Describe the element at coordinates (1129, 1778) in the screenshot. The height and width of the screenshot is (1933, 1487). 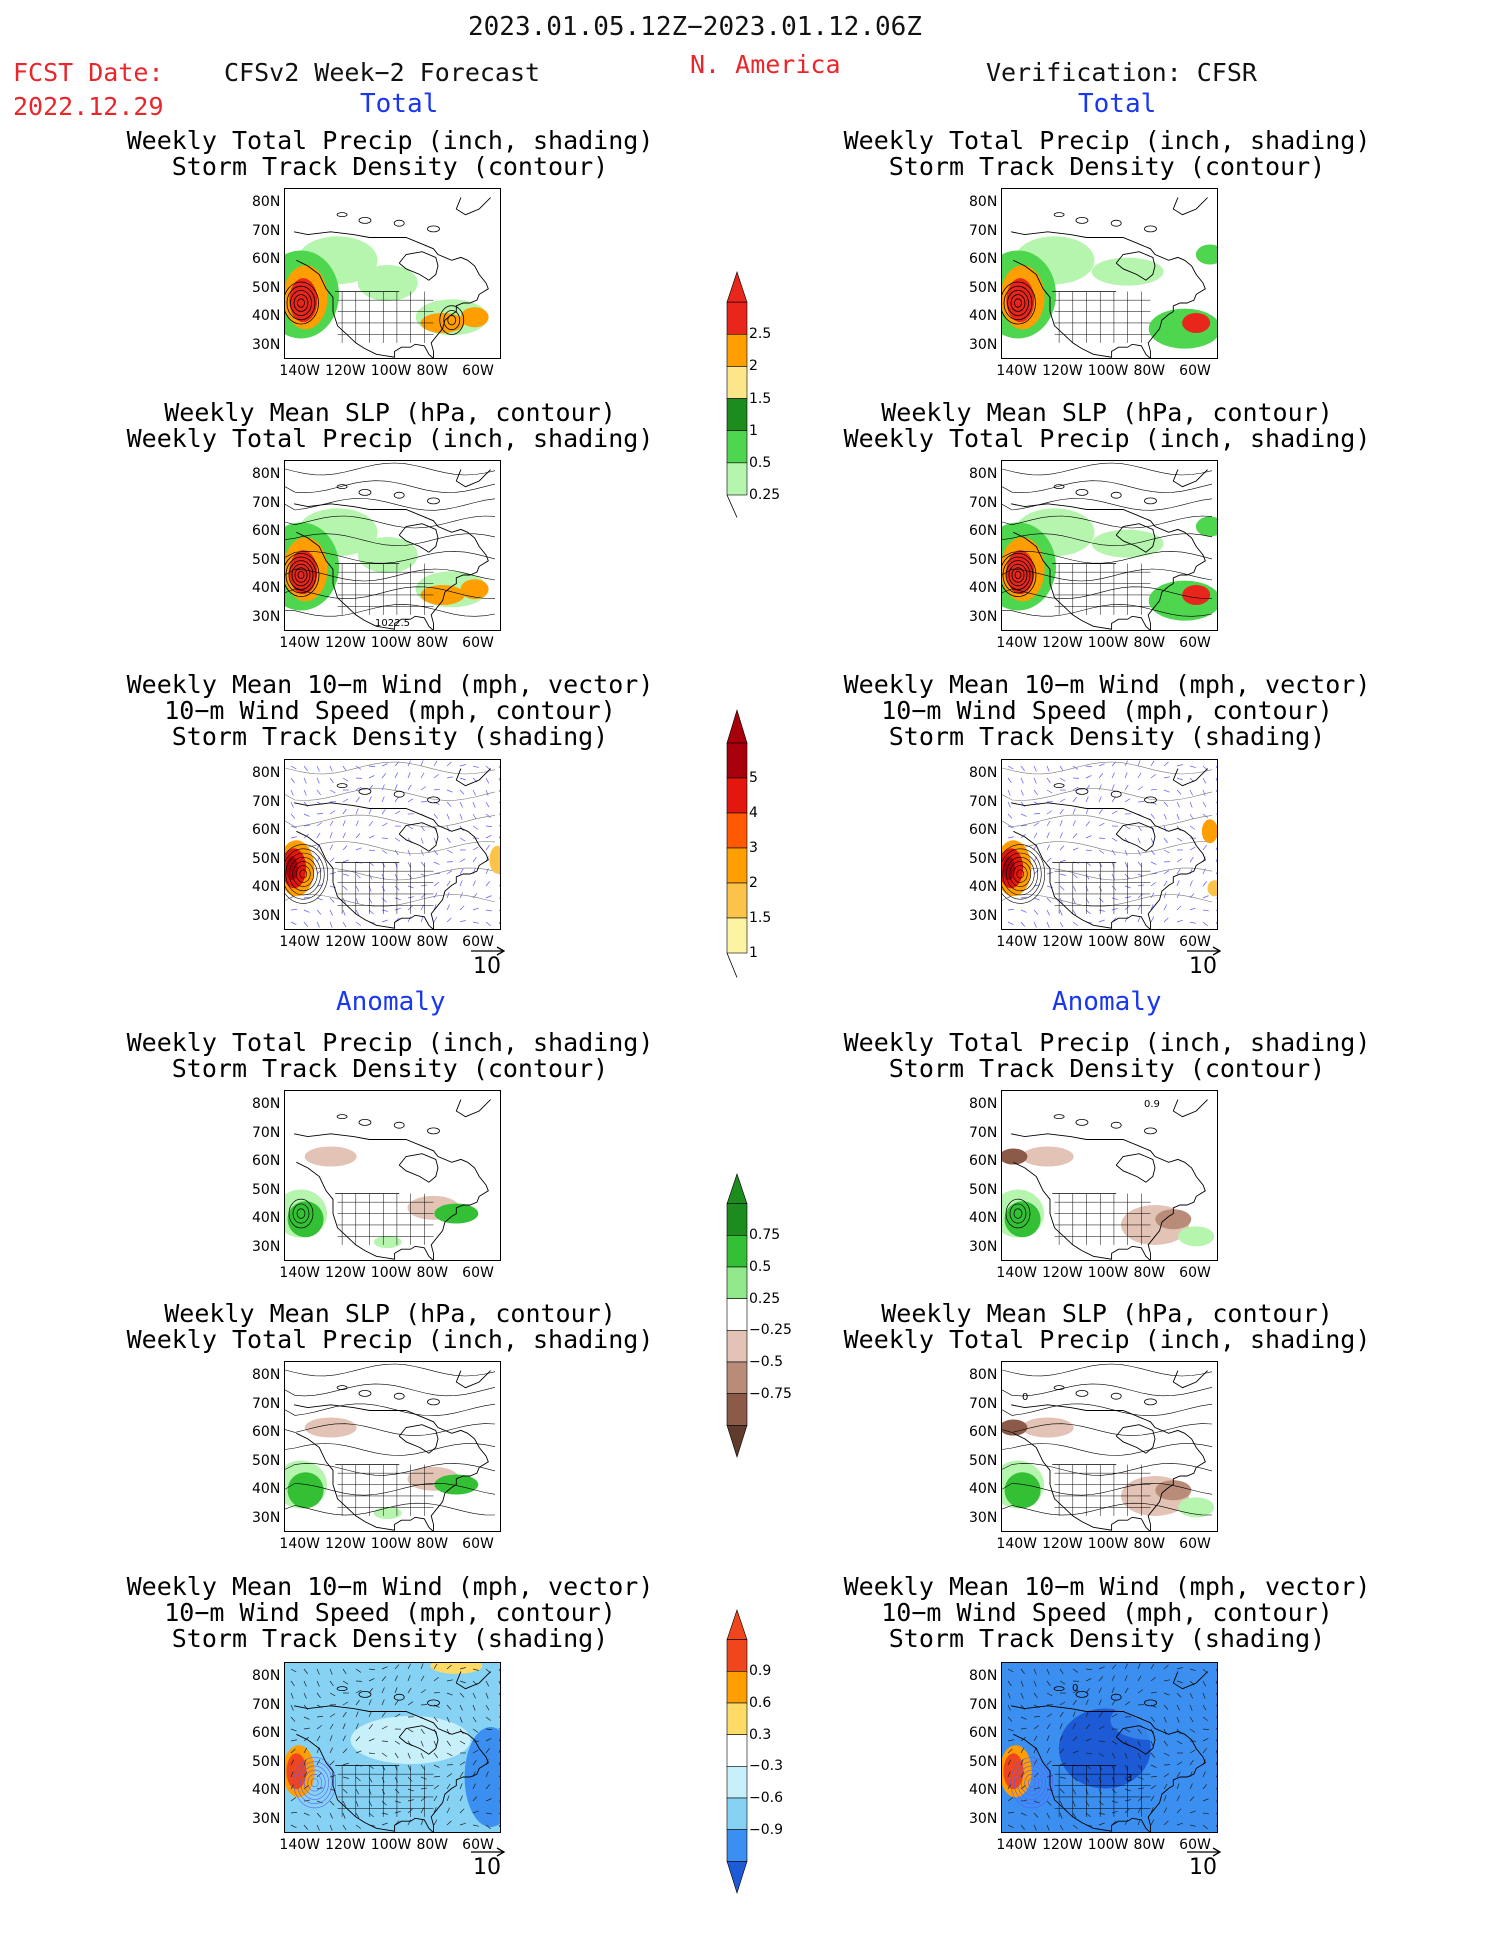
I see `svg-text: 3` at that location.